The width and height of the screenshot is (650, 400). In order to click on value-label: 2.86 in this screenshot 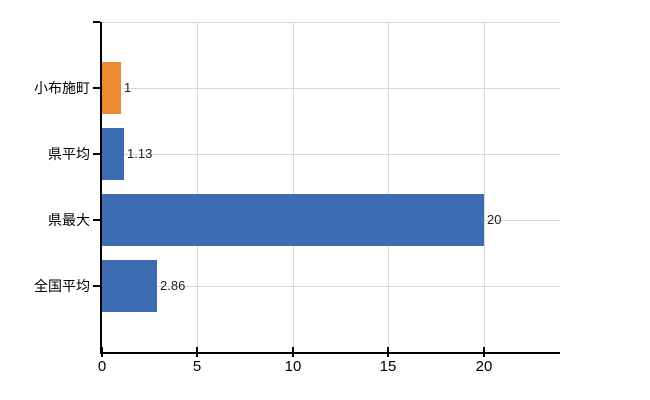, I will do `click(173, 285)`.